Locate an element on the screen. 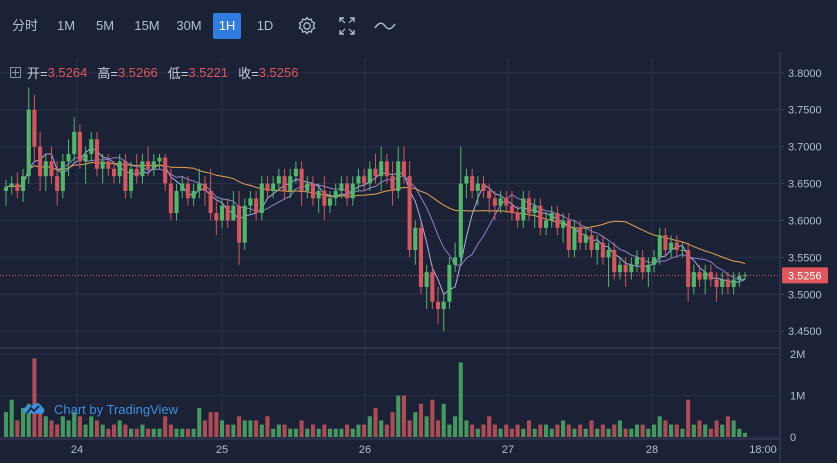  timeframe-1d: 1D is located at coordinates (265, 25).